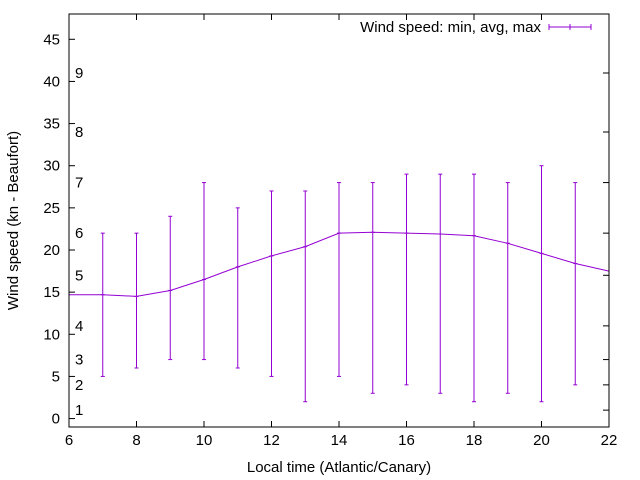 The height and width of the screenshot is (480, 640). Describe the element at coordinates (79, 73) in the screenshot. I see `beaufort-label-9: 9` at that location.